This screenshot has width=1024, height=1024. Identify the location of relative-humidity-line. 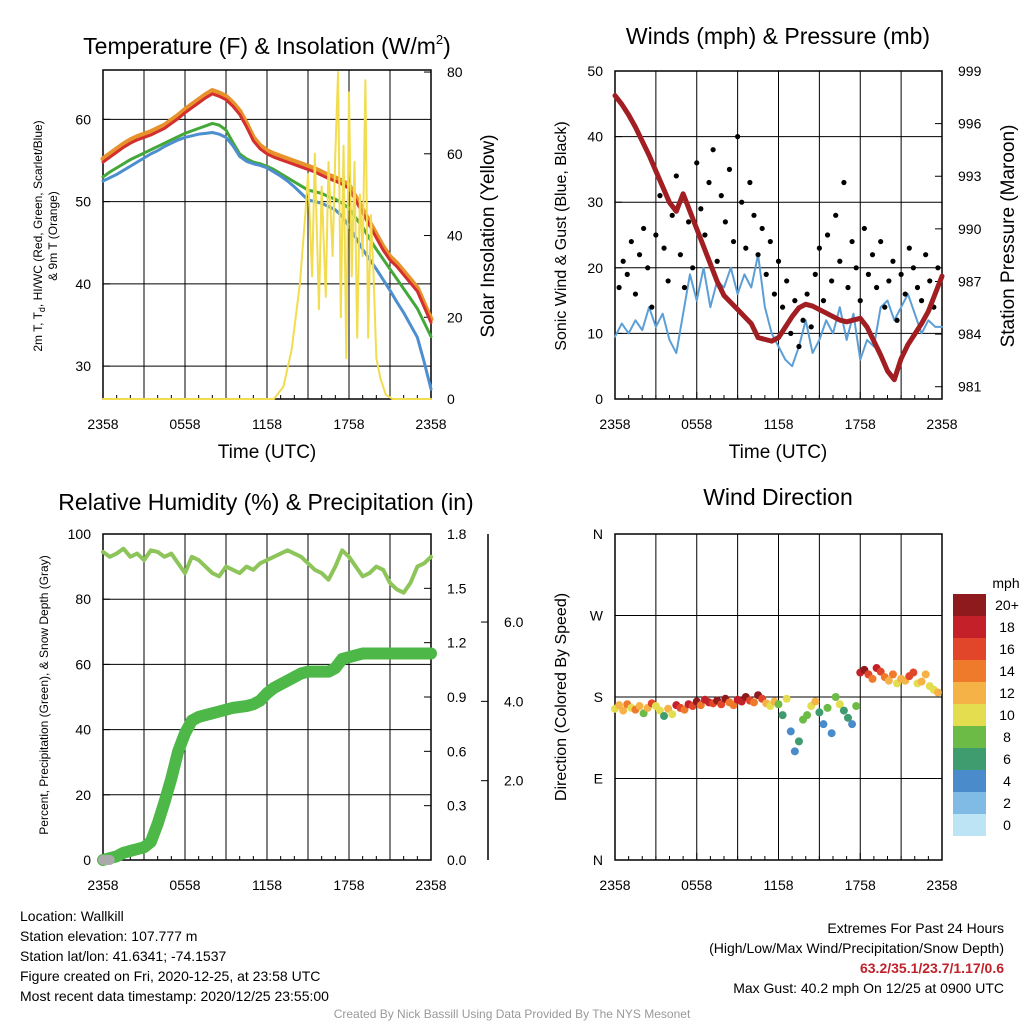
(267, 570).